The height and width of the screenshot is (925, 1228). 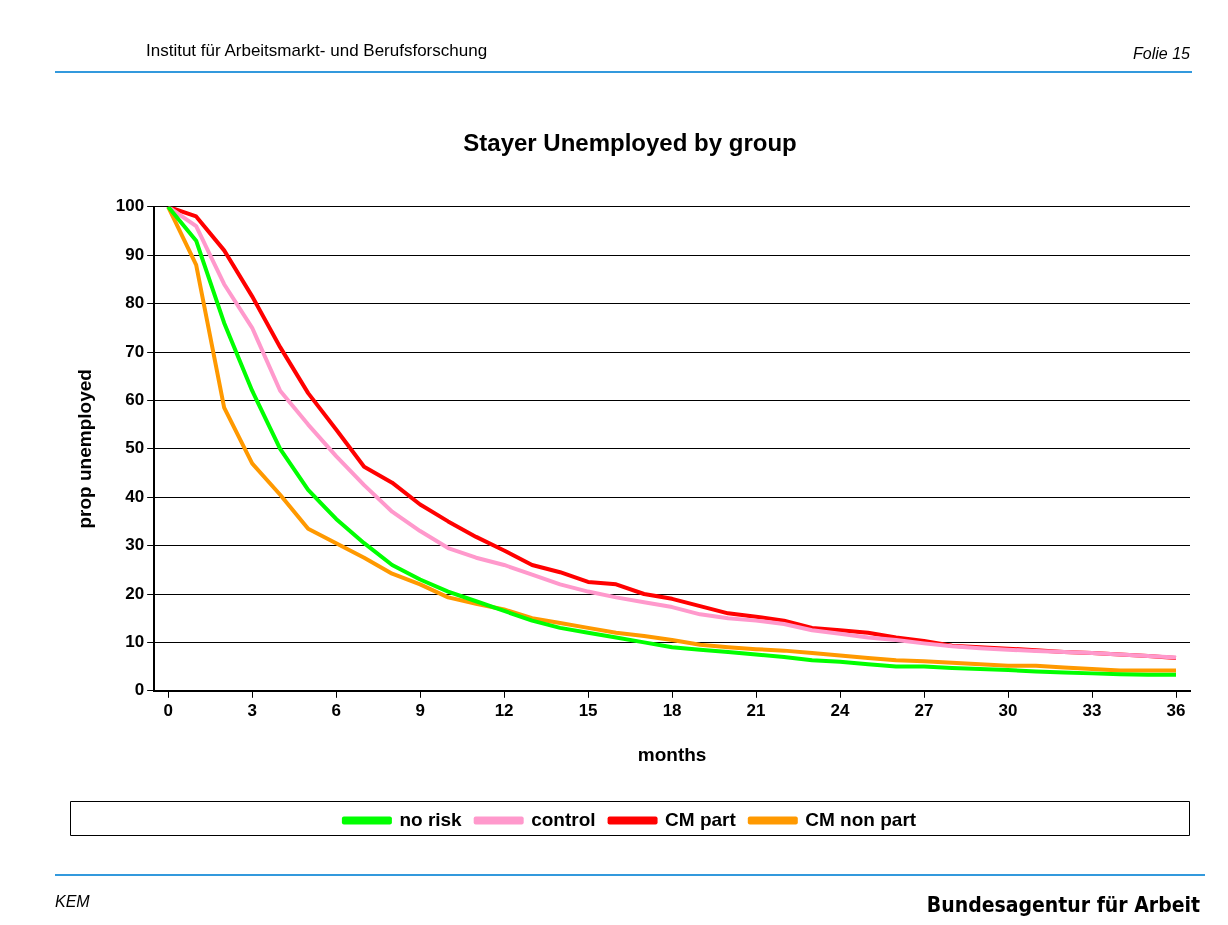 I want to click on x-tick-label: 15, so click(x=588, y=710).